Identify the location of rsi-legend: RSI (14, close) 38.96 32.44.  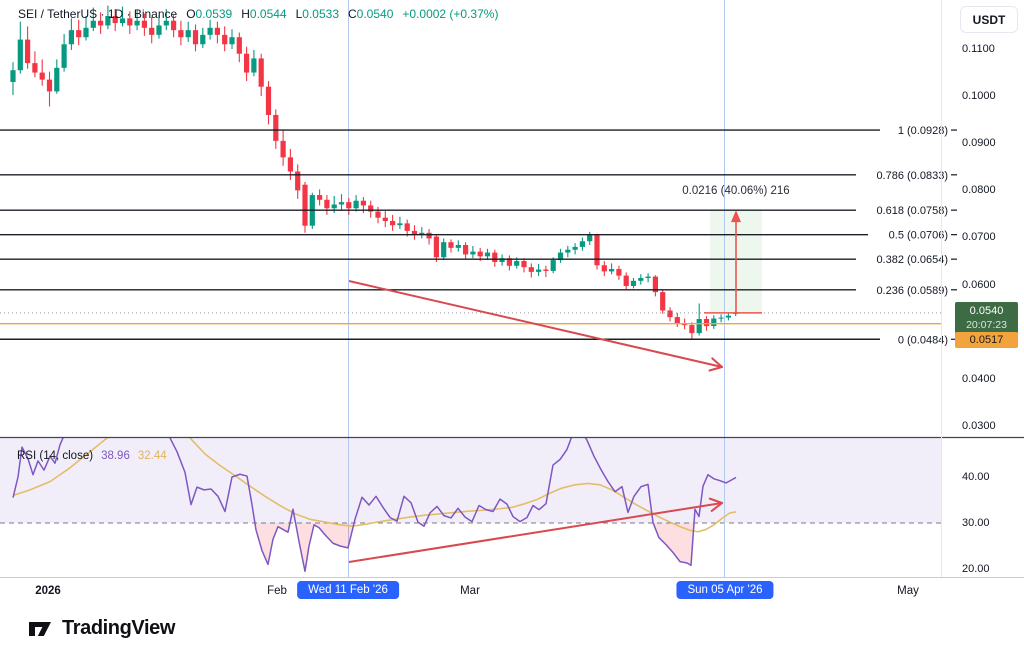
(92, 456).